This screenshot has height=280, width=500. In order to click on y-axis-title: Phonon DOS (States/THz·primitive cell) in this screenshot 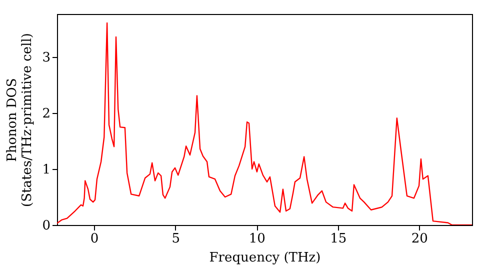, I will do `click(20, 120)`.